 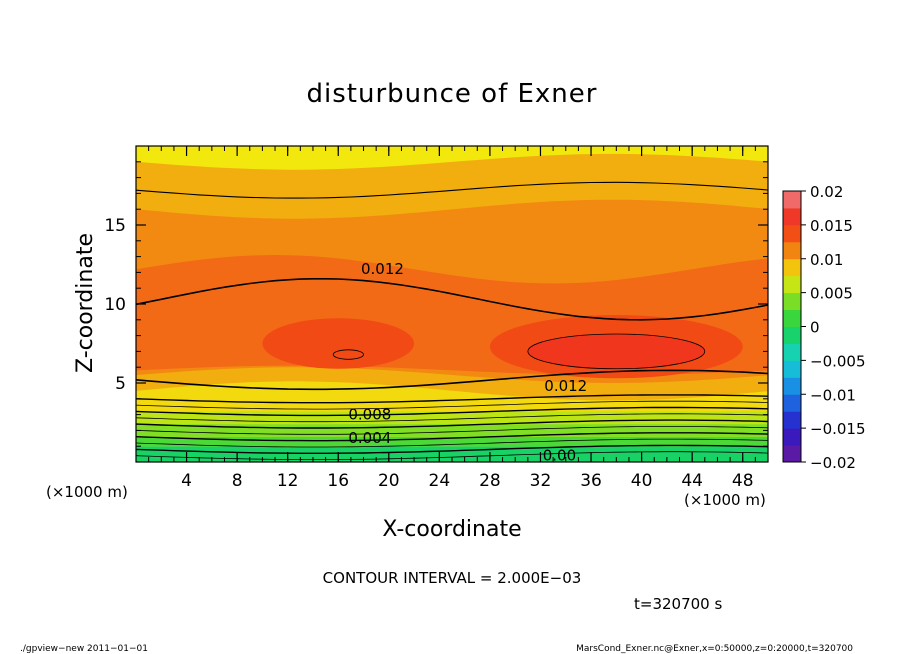 I want to click on contour-line-0012-upper, so click(x=452, y=299).